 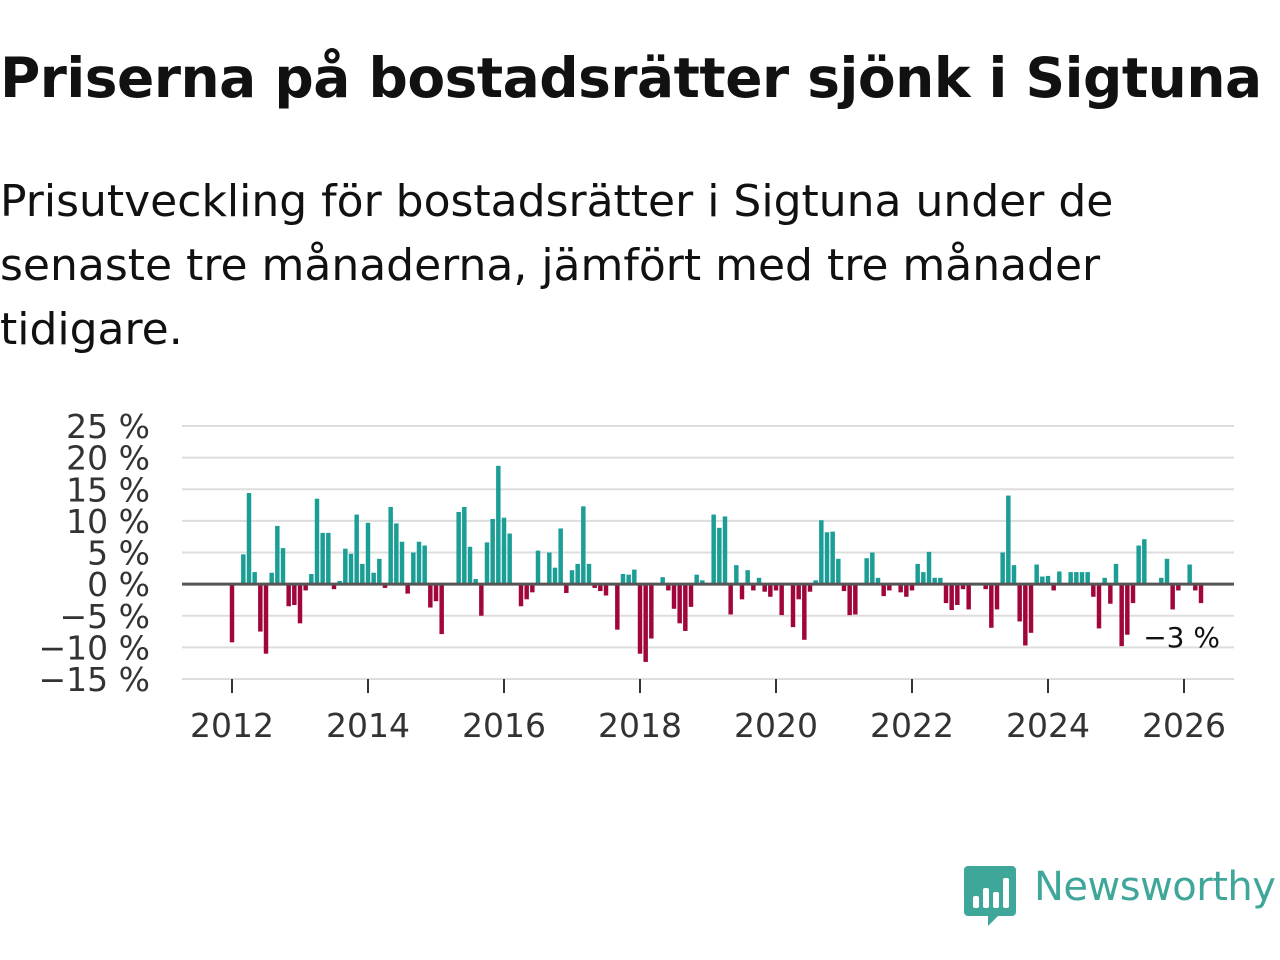 I want to click on y-axis-ticks: 25 %20 %15 %10 %5 %0 %−5 %−10 %−15 %, so click(x=95, y=553).